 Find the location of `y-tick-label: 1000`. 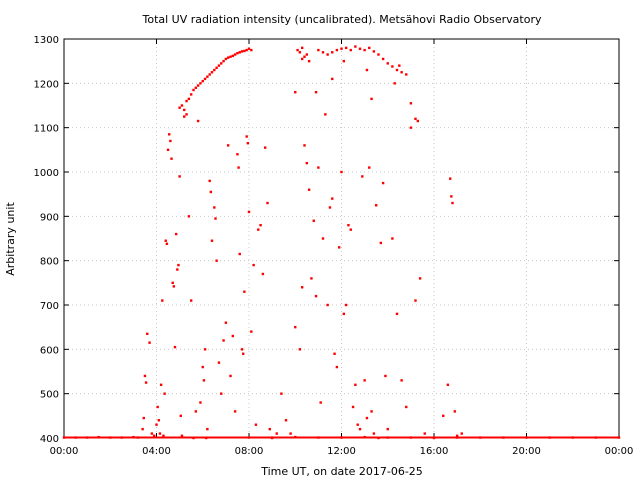

y-tick-label: 1000 is located at coordinates (46, 173).